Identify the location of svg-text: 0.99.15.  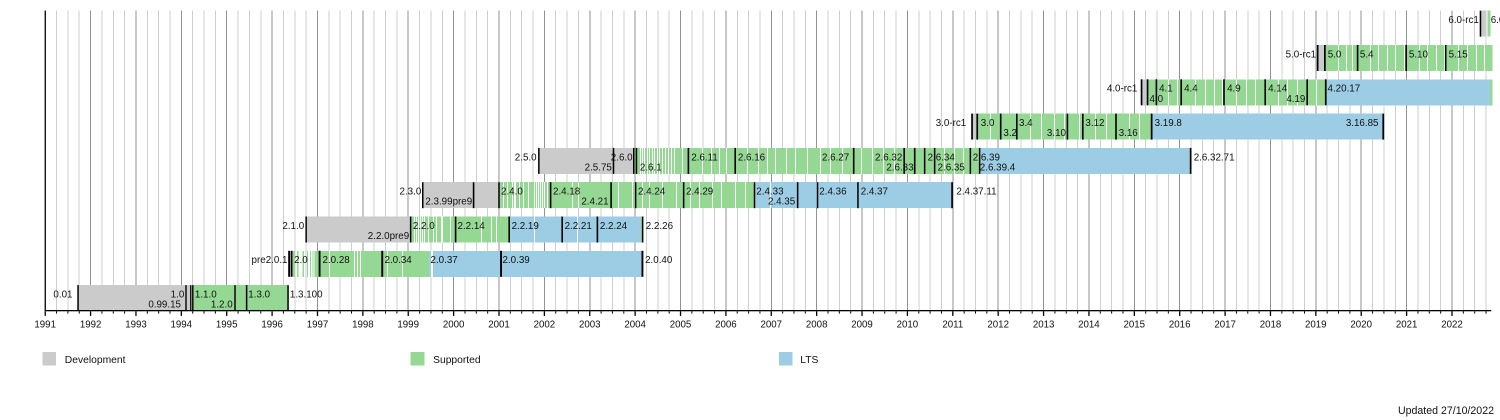
(164, 305).